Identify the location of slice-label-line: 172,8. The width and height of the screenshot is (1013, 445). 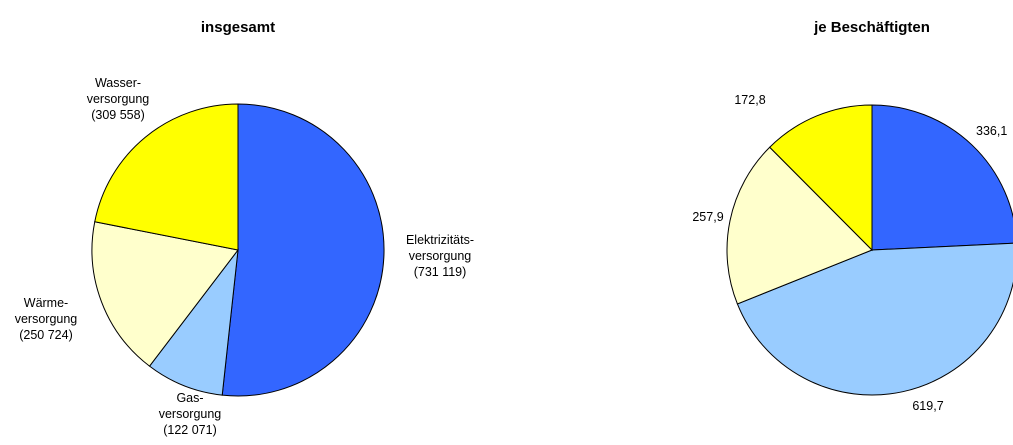
(749, 100).